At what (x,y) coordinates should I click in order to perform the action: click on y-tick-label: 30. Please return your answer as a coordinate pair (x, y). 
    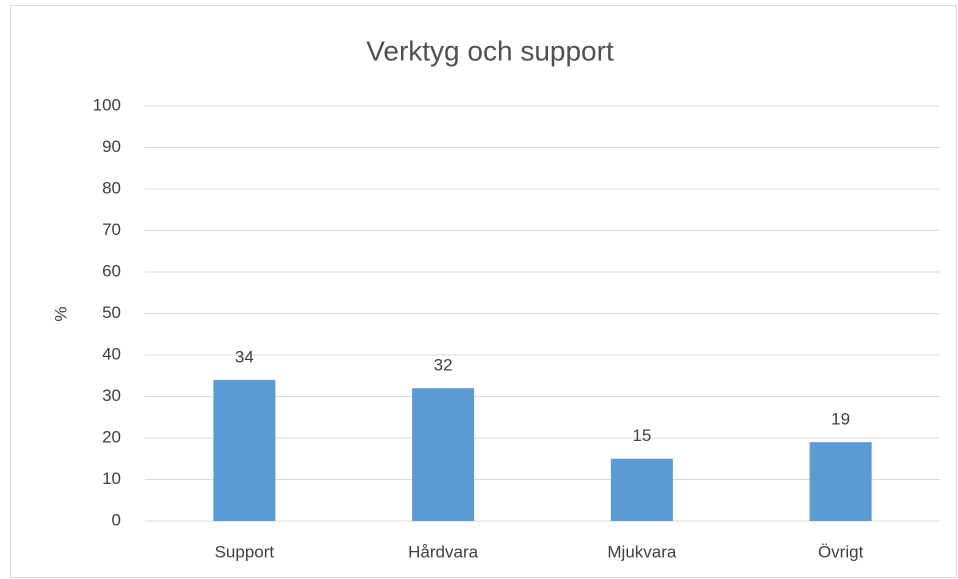
    Looking at the image, I should click on (111, 395).